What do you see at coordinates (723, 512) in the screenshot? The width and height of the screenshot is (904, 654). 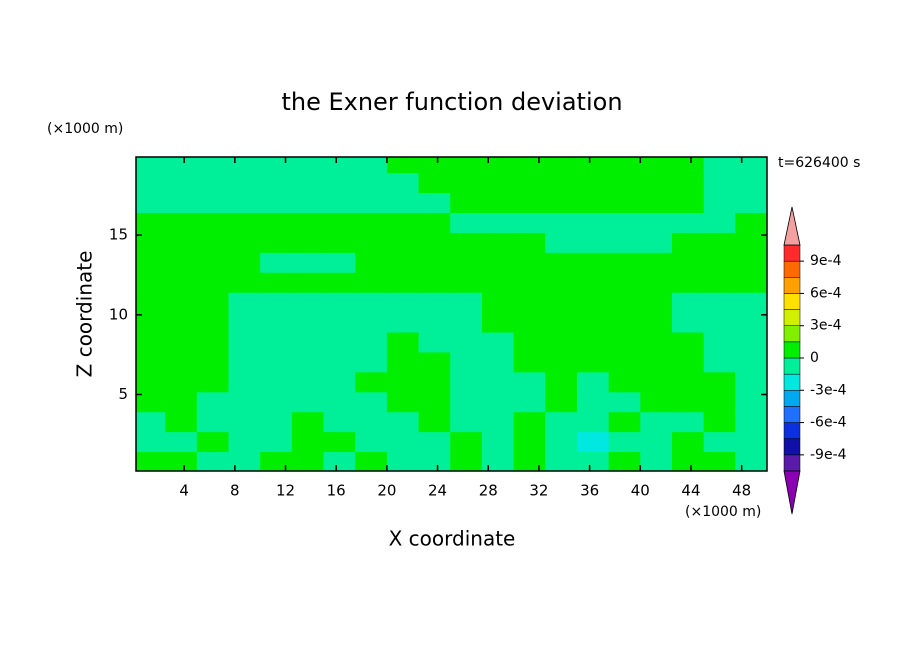 I see `x-unit-label: (×1000 m)` at bounding box center [723, 512].